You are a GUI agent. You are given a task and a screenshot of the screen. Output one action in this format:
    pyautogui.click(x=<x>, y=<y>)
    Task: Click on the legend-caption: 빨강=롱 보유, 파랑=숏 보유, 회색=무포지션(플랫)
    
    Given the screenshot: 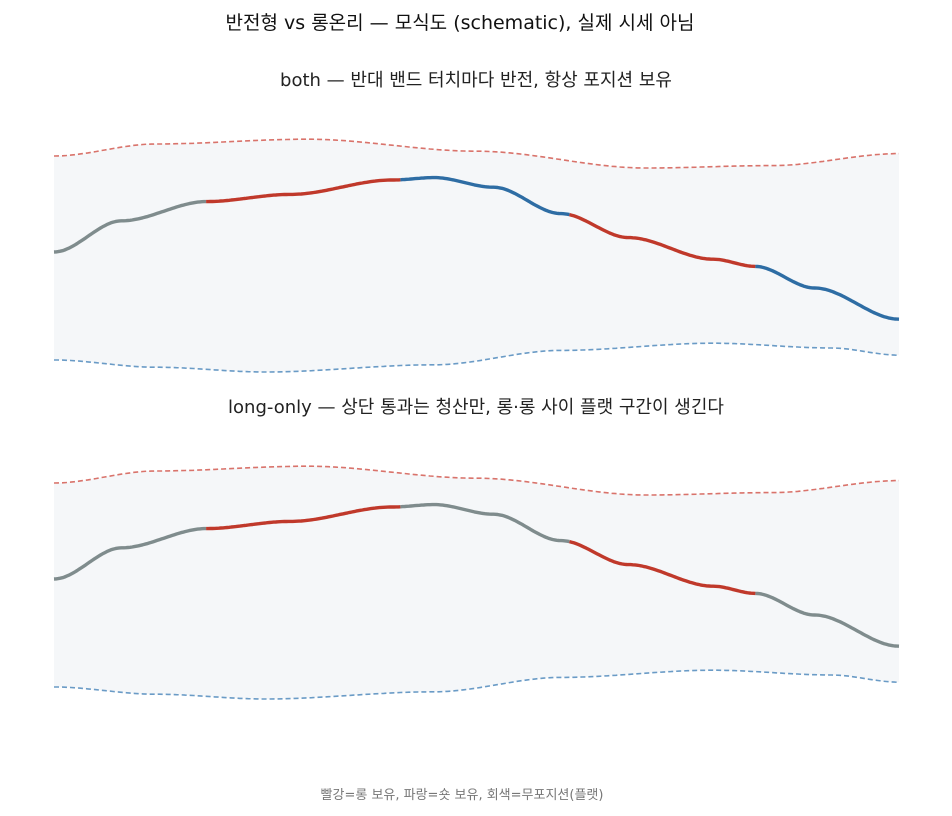 What is the action you would take?
    pyautogui.click(x=462, y=795)
    